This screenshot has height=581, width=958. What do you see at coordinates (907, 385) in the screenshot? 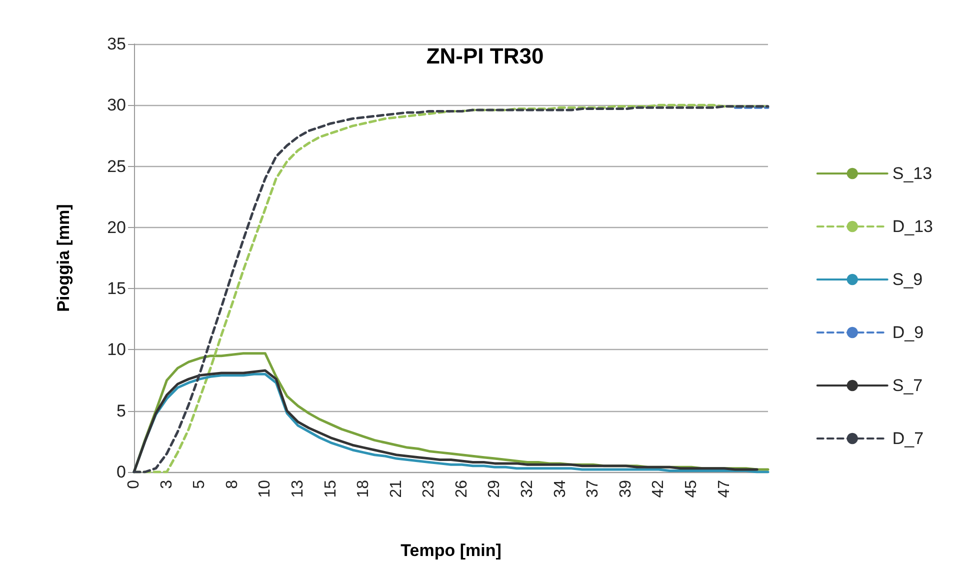
I see `legend-label: S_7` at bounding box center [907, 385].